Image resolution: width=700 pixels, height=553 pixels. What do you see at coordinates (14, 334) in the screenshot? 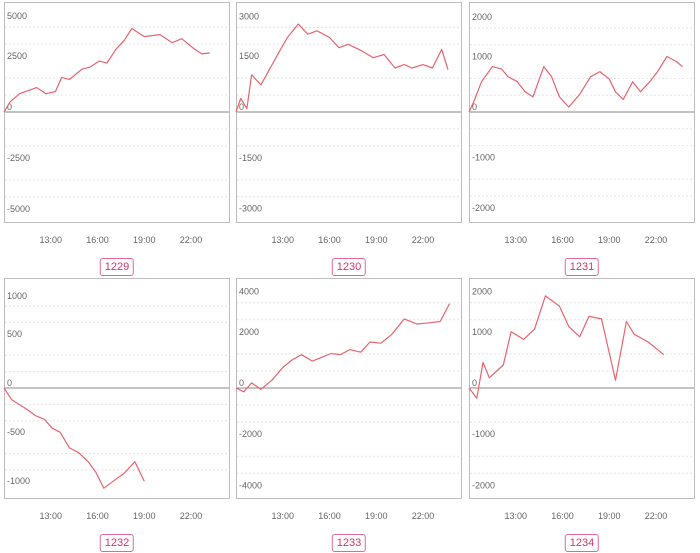
I see `y-tick-label: 500` at bounding box center [14, 334].